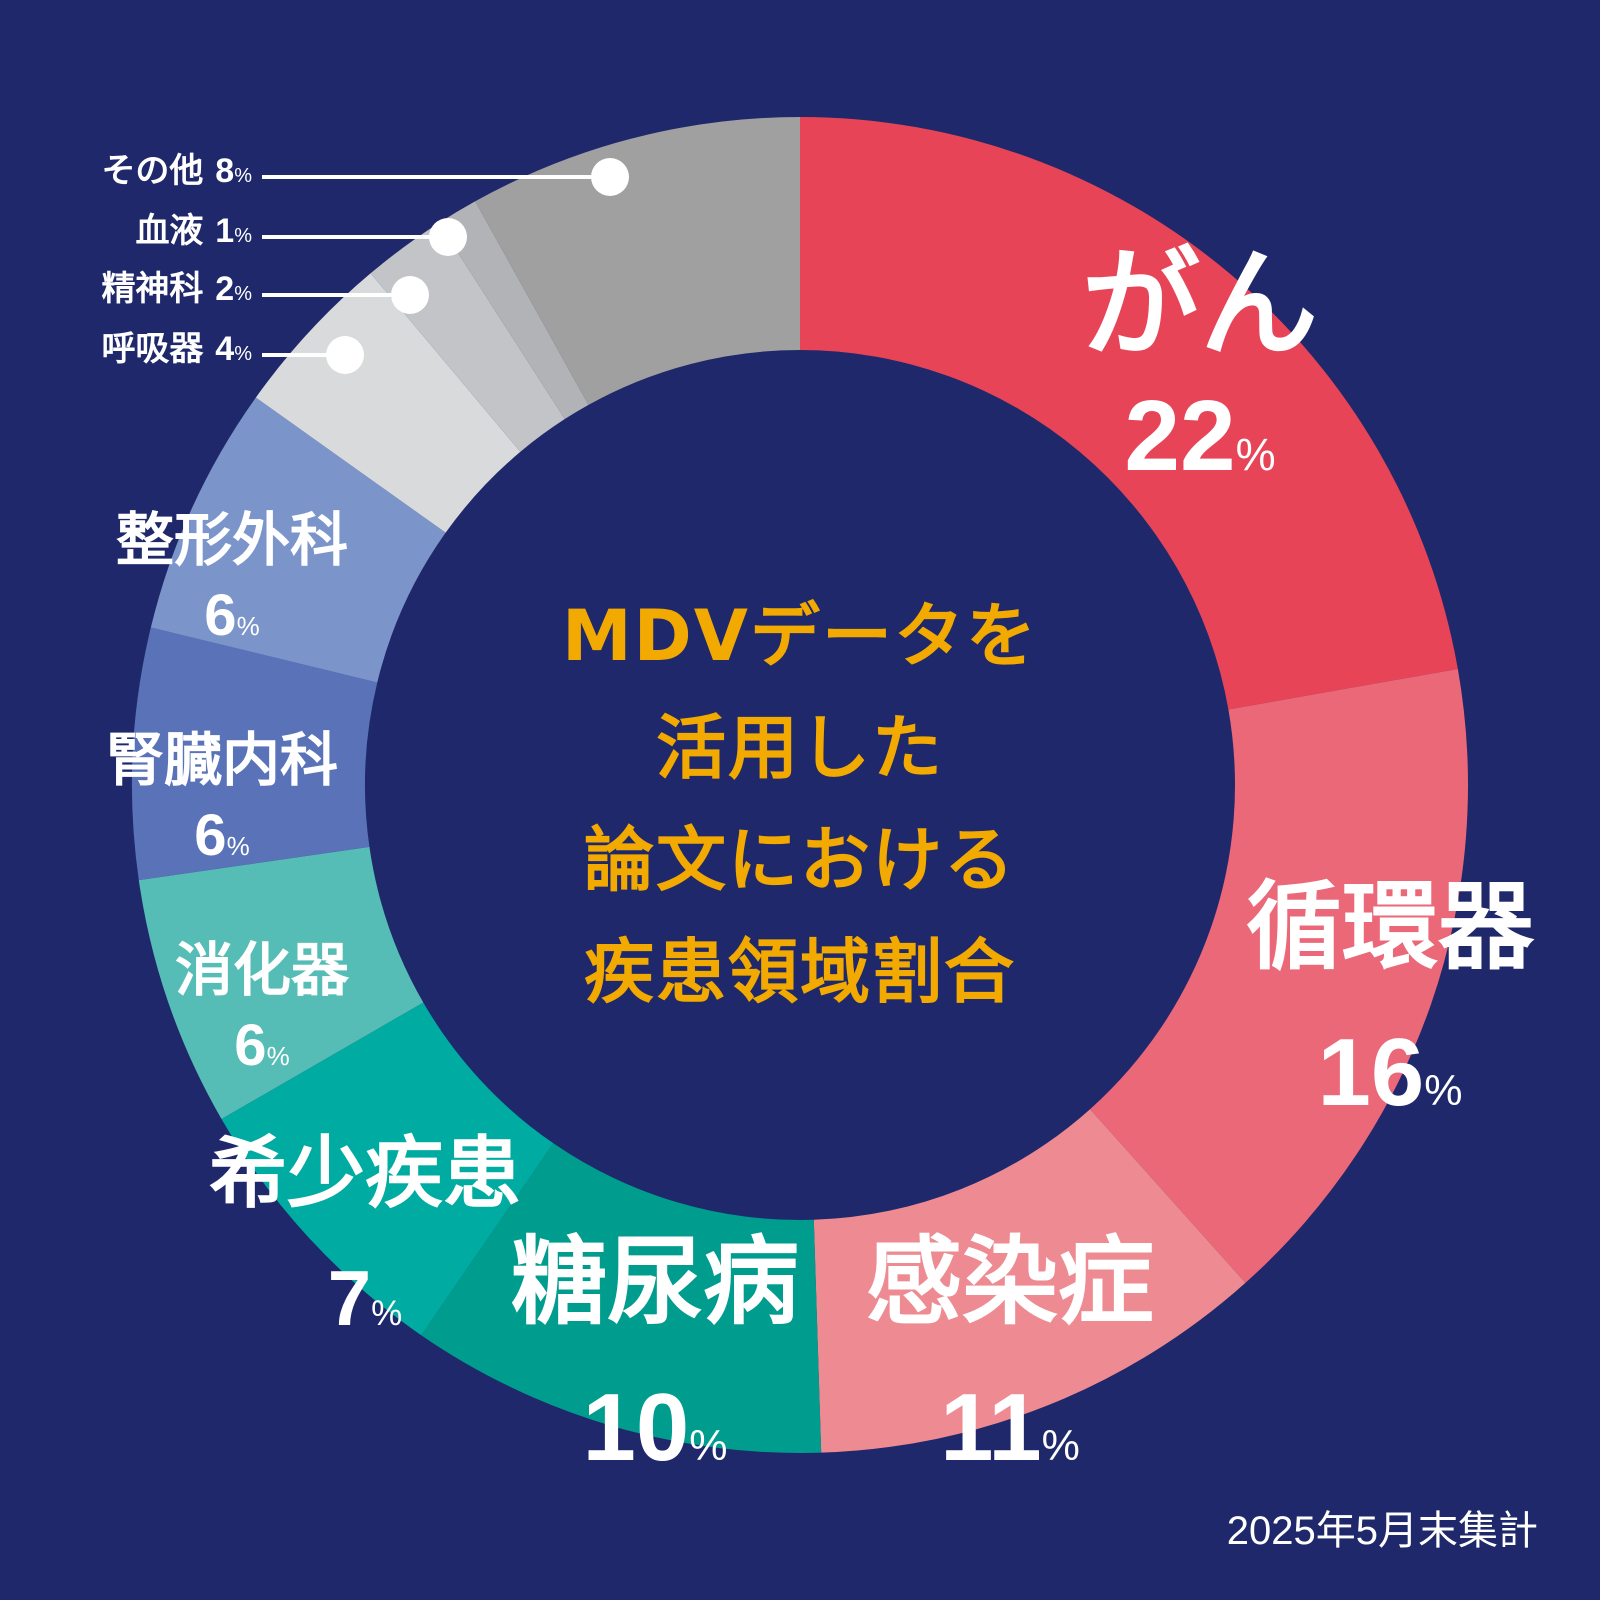 The width and height of the screenshot is (1600, 1600). What do you see at coordinates (1389, 1072) in the screenshot?
I see `slice-value-label: 16%` at bounding box center [1389, 1072].